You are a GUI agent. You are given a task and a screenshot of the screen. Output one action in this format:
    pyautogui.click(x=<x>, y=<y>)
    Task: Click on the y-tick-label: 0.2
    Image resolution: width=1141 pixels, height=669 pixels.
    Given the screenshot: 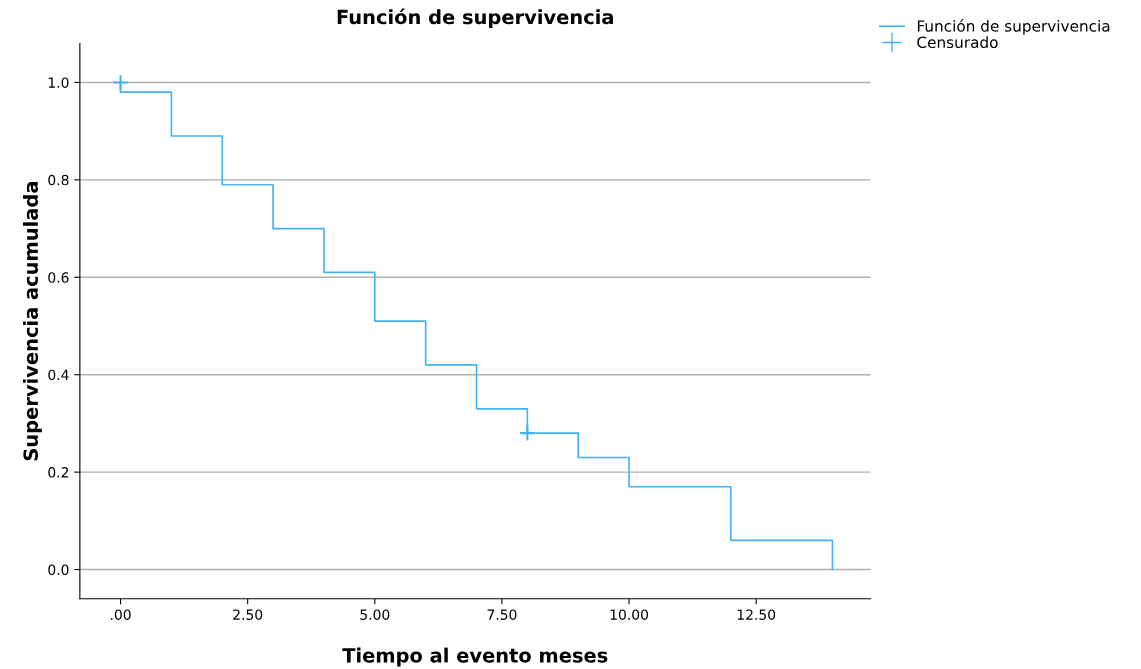 What is the action you would take?
    pyautogui.click(x=58, y=472)
    